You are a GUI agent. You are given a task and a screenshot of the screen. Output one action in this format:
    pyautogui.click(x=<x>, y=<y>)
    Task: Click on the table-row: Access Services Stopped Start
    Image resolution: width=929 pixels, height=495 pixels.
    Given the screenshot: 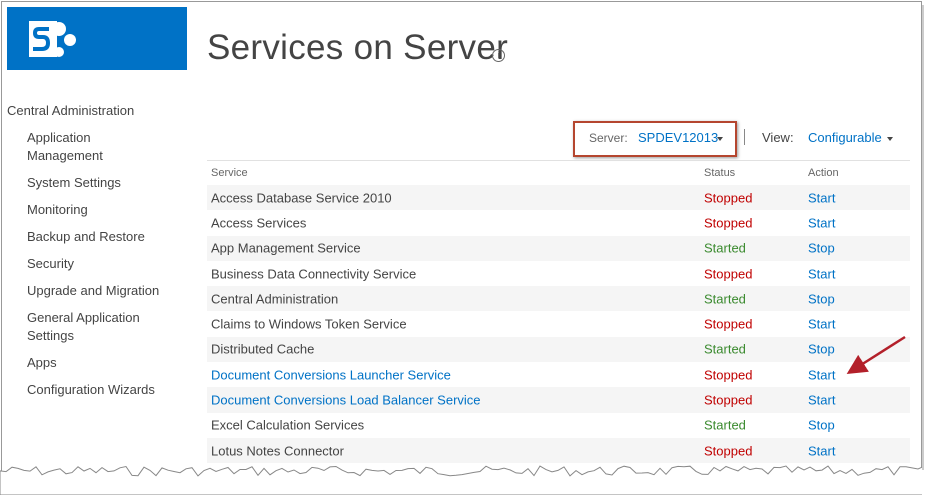 What is the action you would take?
    pyautogui.click(x=558, y=222)
    